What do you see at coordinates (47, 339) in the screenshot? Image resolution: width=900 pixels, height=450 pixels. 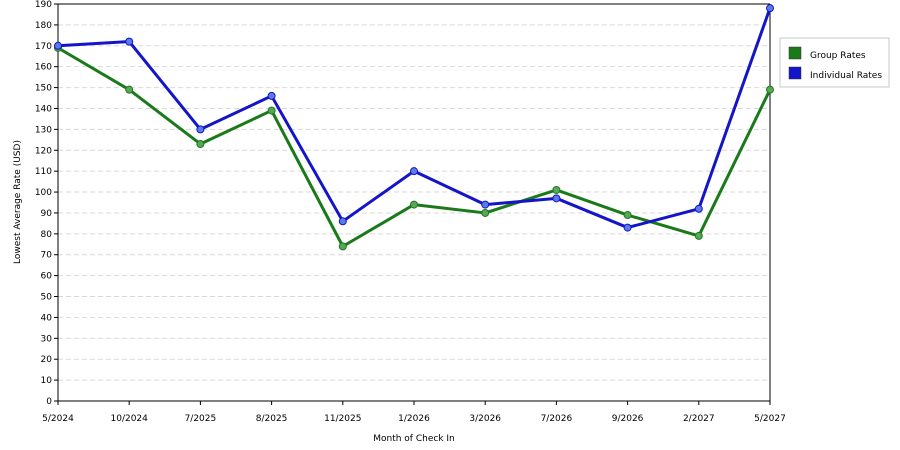 I see `y-tick-label: 30` at bounding box center [47, 339].